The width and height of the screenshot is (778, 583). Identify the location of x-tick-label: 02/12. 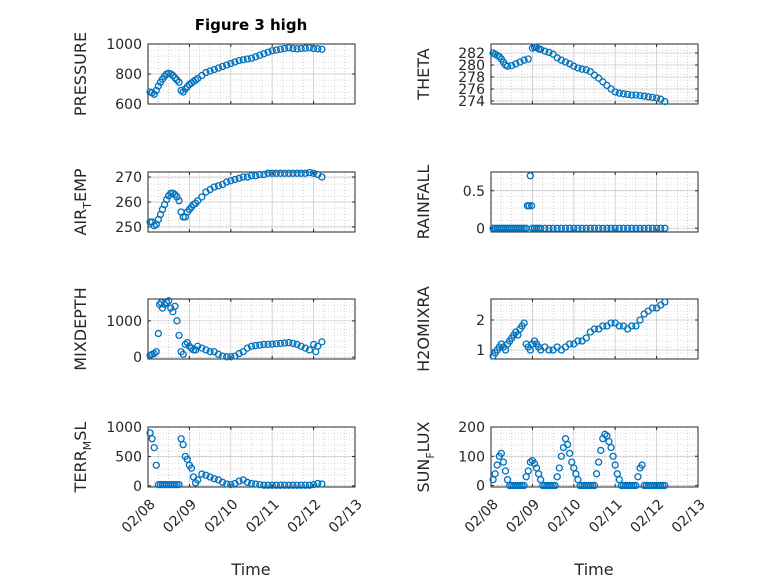
(647, 516).